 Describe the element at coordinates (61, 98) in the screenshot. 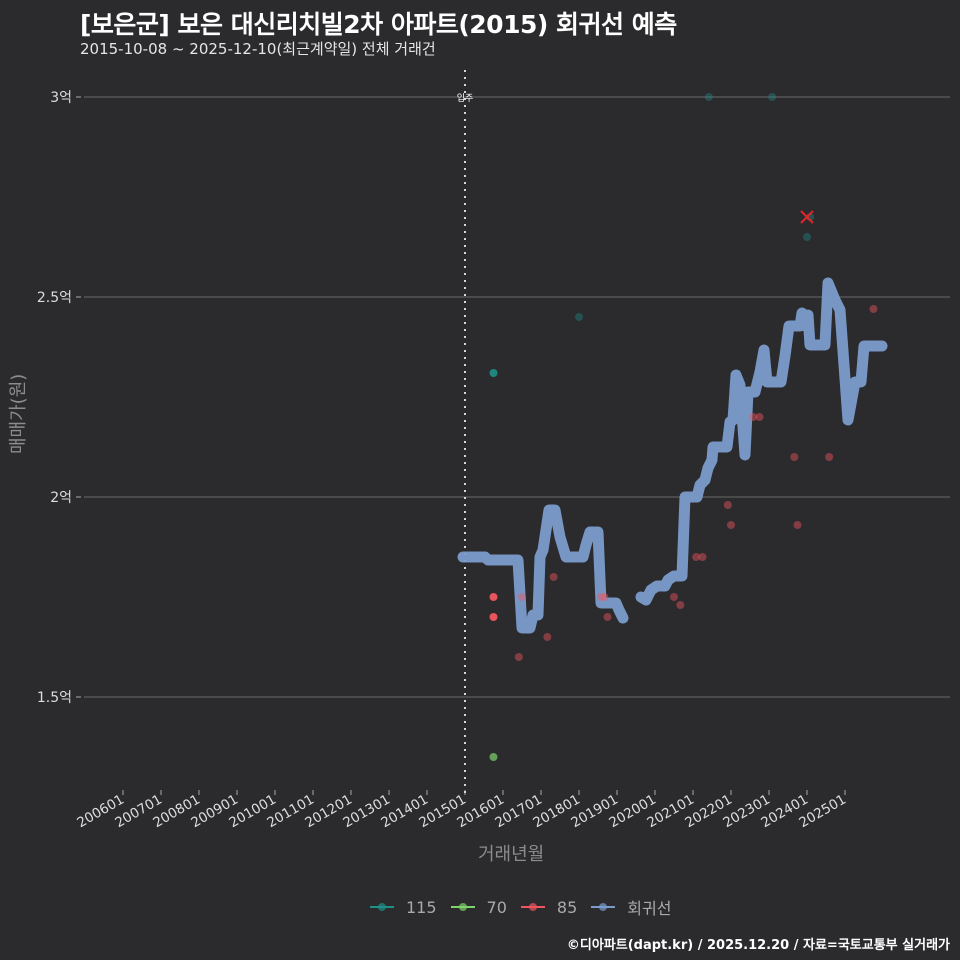

I see `y-tick-label: 3억` at that location.